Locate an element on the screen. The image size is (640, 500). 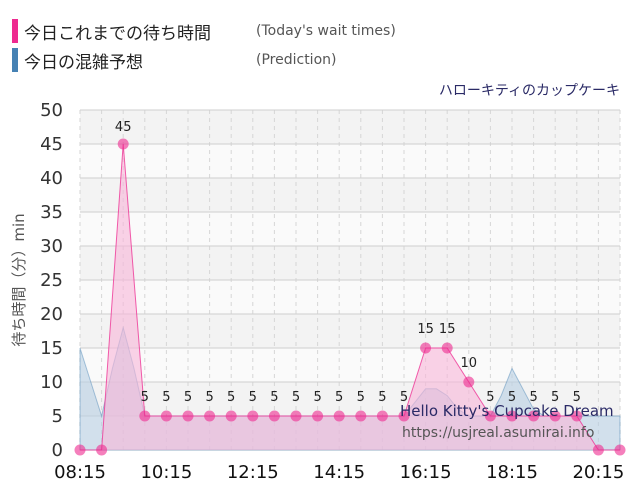
y-axis-label: 待ち時間（分）min is located at coordinates (19, 279).